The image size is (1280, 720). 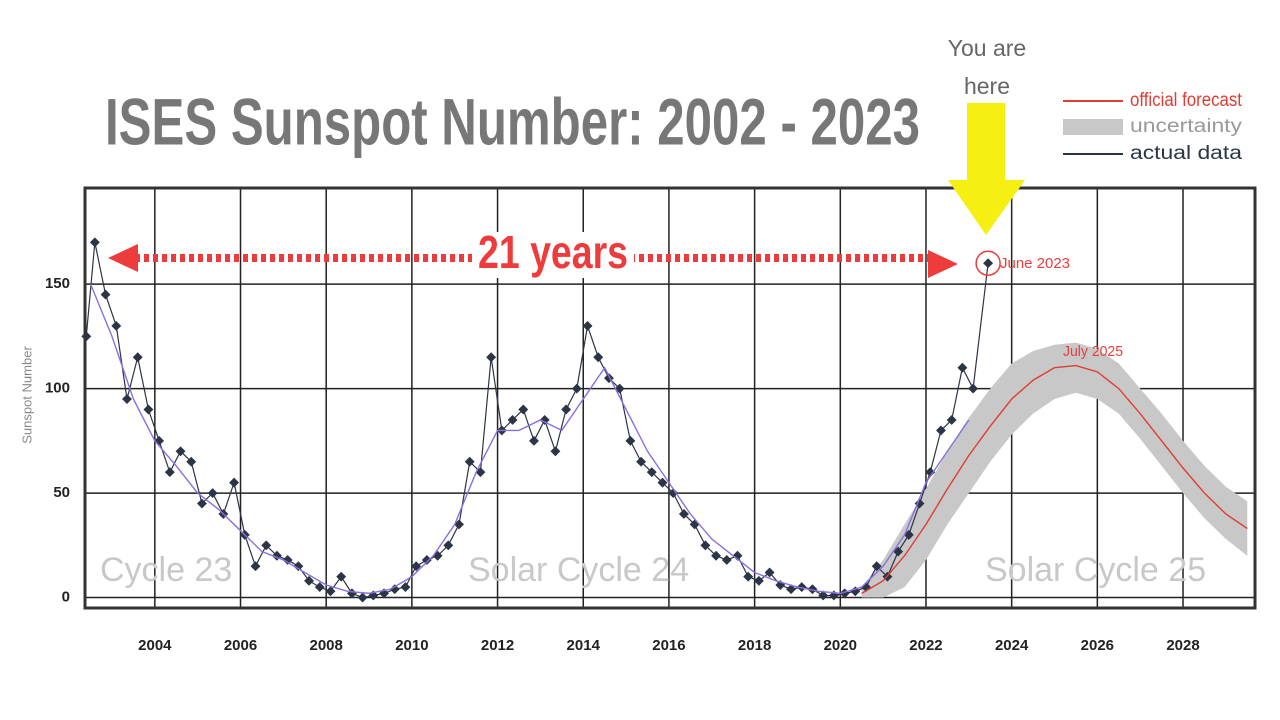 What do you see at coordinates (1012, 645) in the screenshot?
I see `x-tick-label: 2024` at bounding box center [1012, 645].